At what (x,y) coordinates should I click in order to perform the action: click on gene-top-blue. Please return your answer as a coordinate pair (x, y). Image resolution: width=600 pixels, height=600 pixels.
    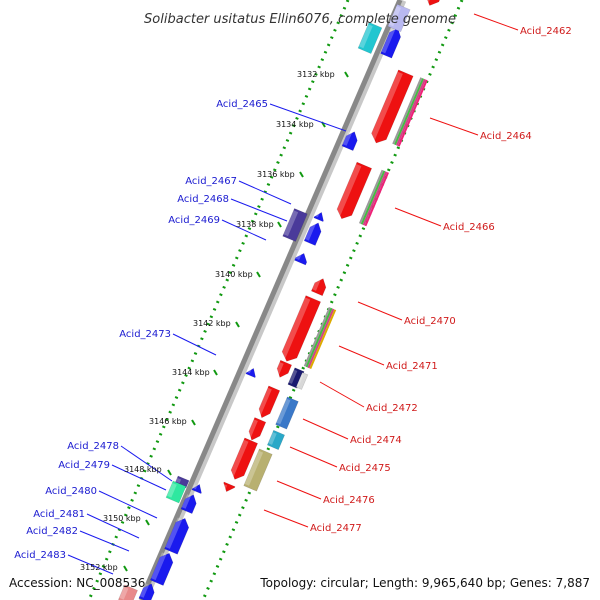
    Looking at the image, I should click on (390, 43).